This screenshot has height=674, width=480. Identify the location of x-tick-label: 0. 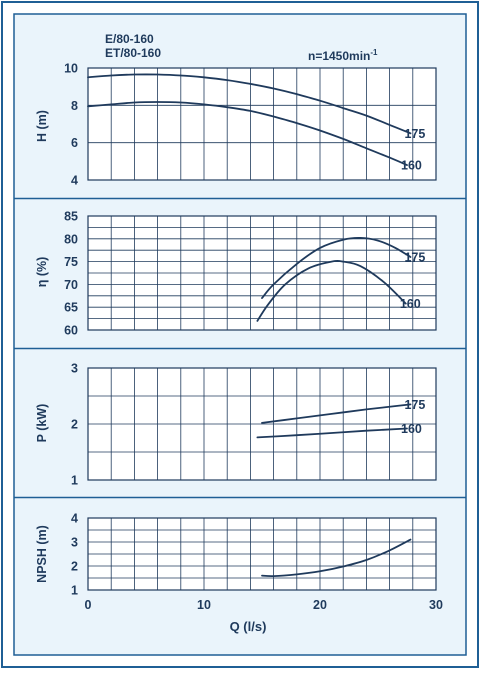
(88, 605).